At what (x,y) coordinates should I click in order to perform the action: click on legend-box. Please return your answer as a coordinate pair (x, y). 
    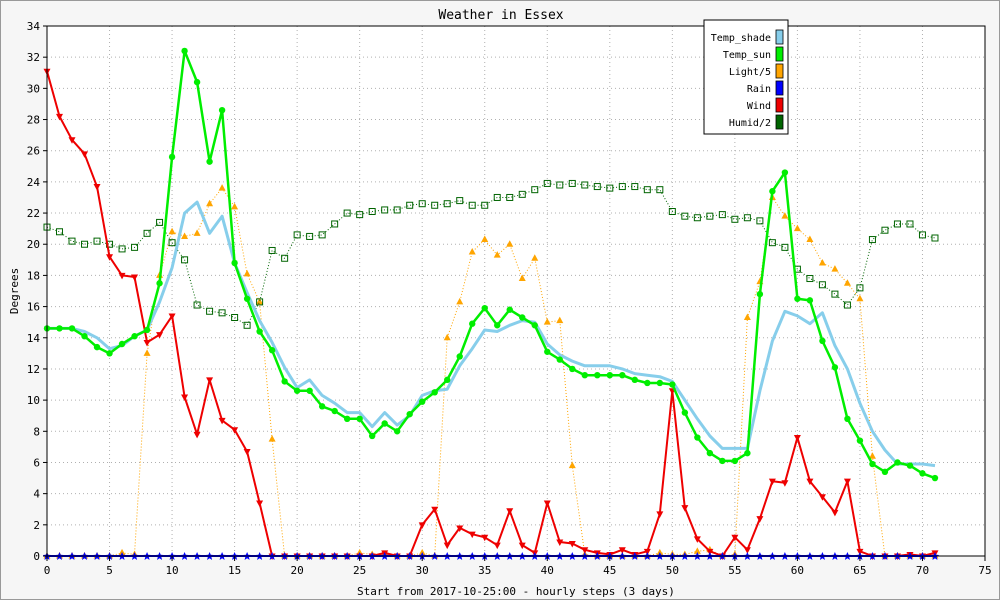
    Looking at the image, I should click on (746, 77).